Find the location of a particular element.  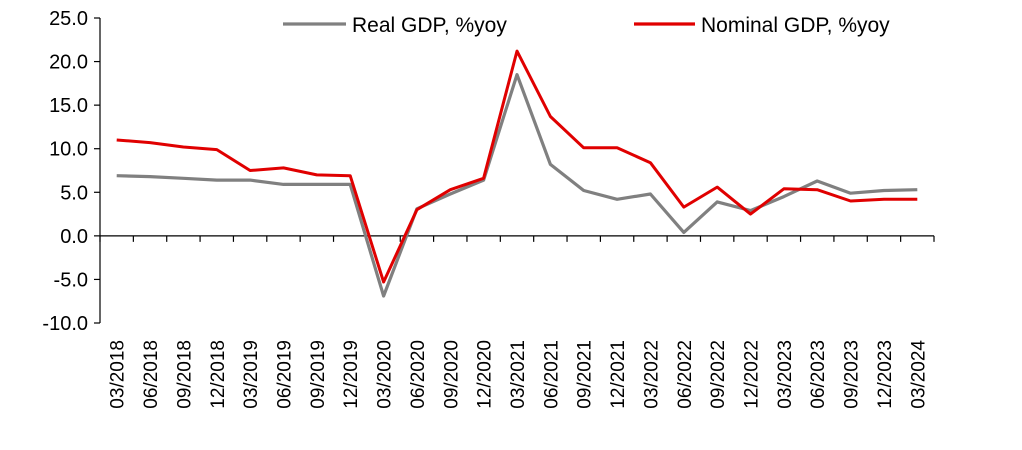

y-axis: 25.0 20.0 15.0 10.0 5.0 0.0 -5.0 -10.0 is located at coordinates (71, 171).